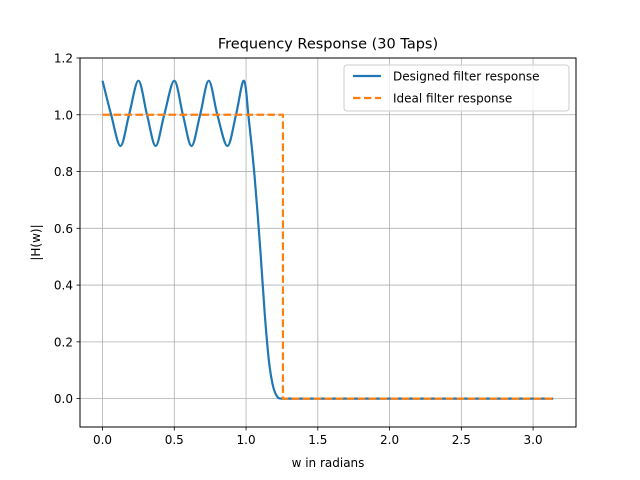  I want to click on y-tick-label: 0.8, so click(63, 172).